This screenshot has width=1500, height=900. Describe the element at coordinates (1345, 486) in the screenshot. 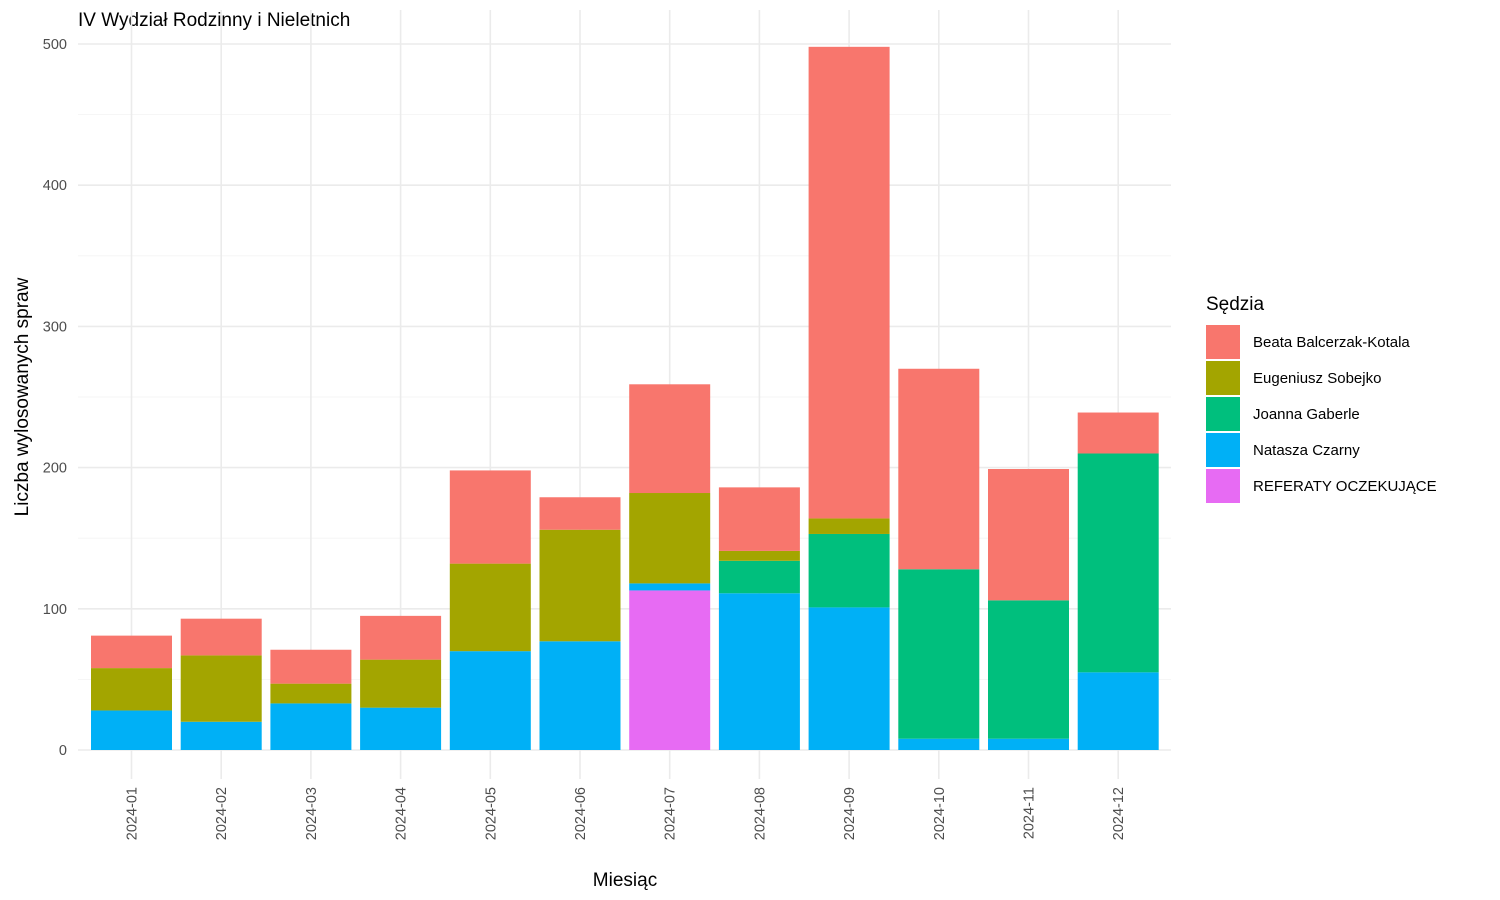

I see `legend-label: REFERATY OCZEKUJĄCE` at that location.